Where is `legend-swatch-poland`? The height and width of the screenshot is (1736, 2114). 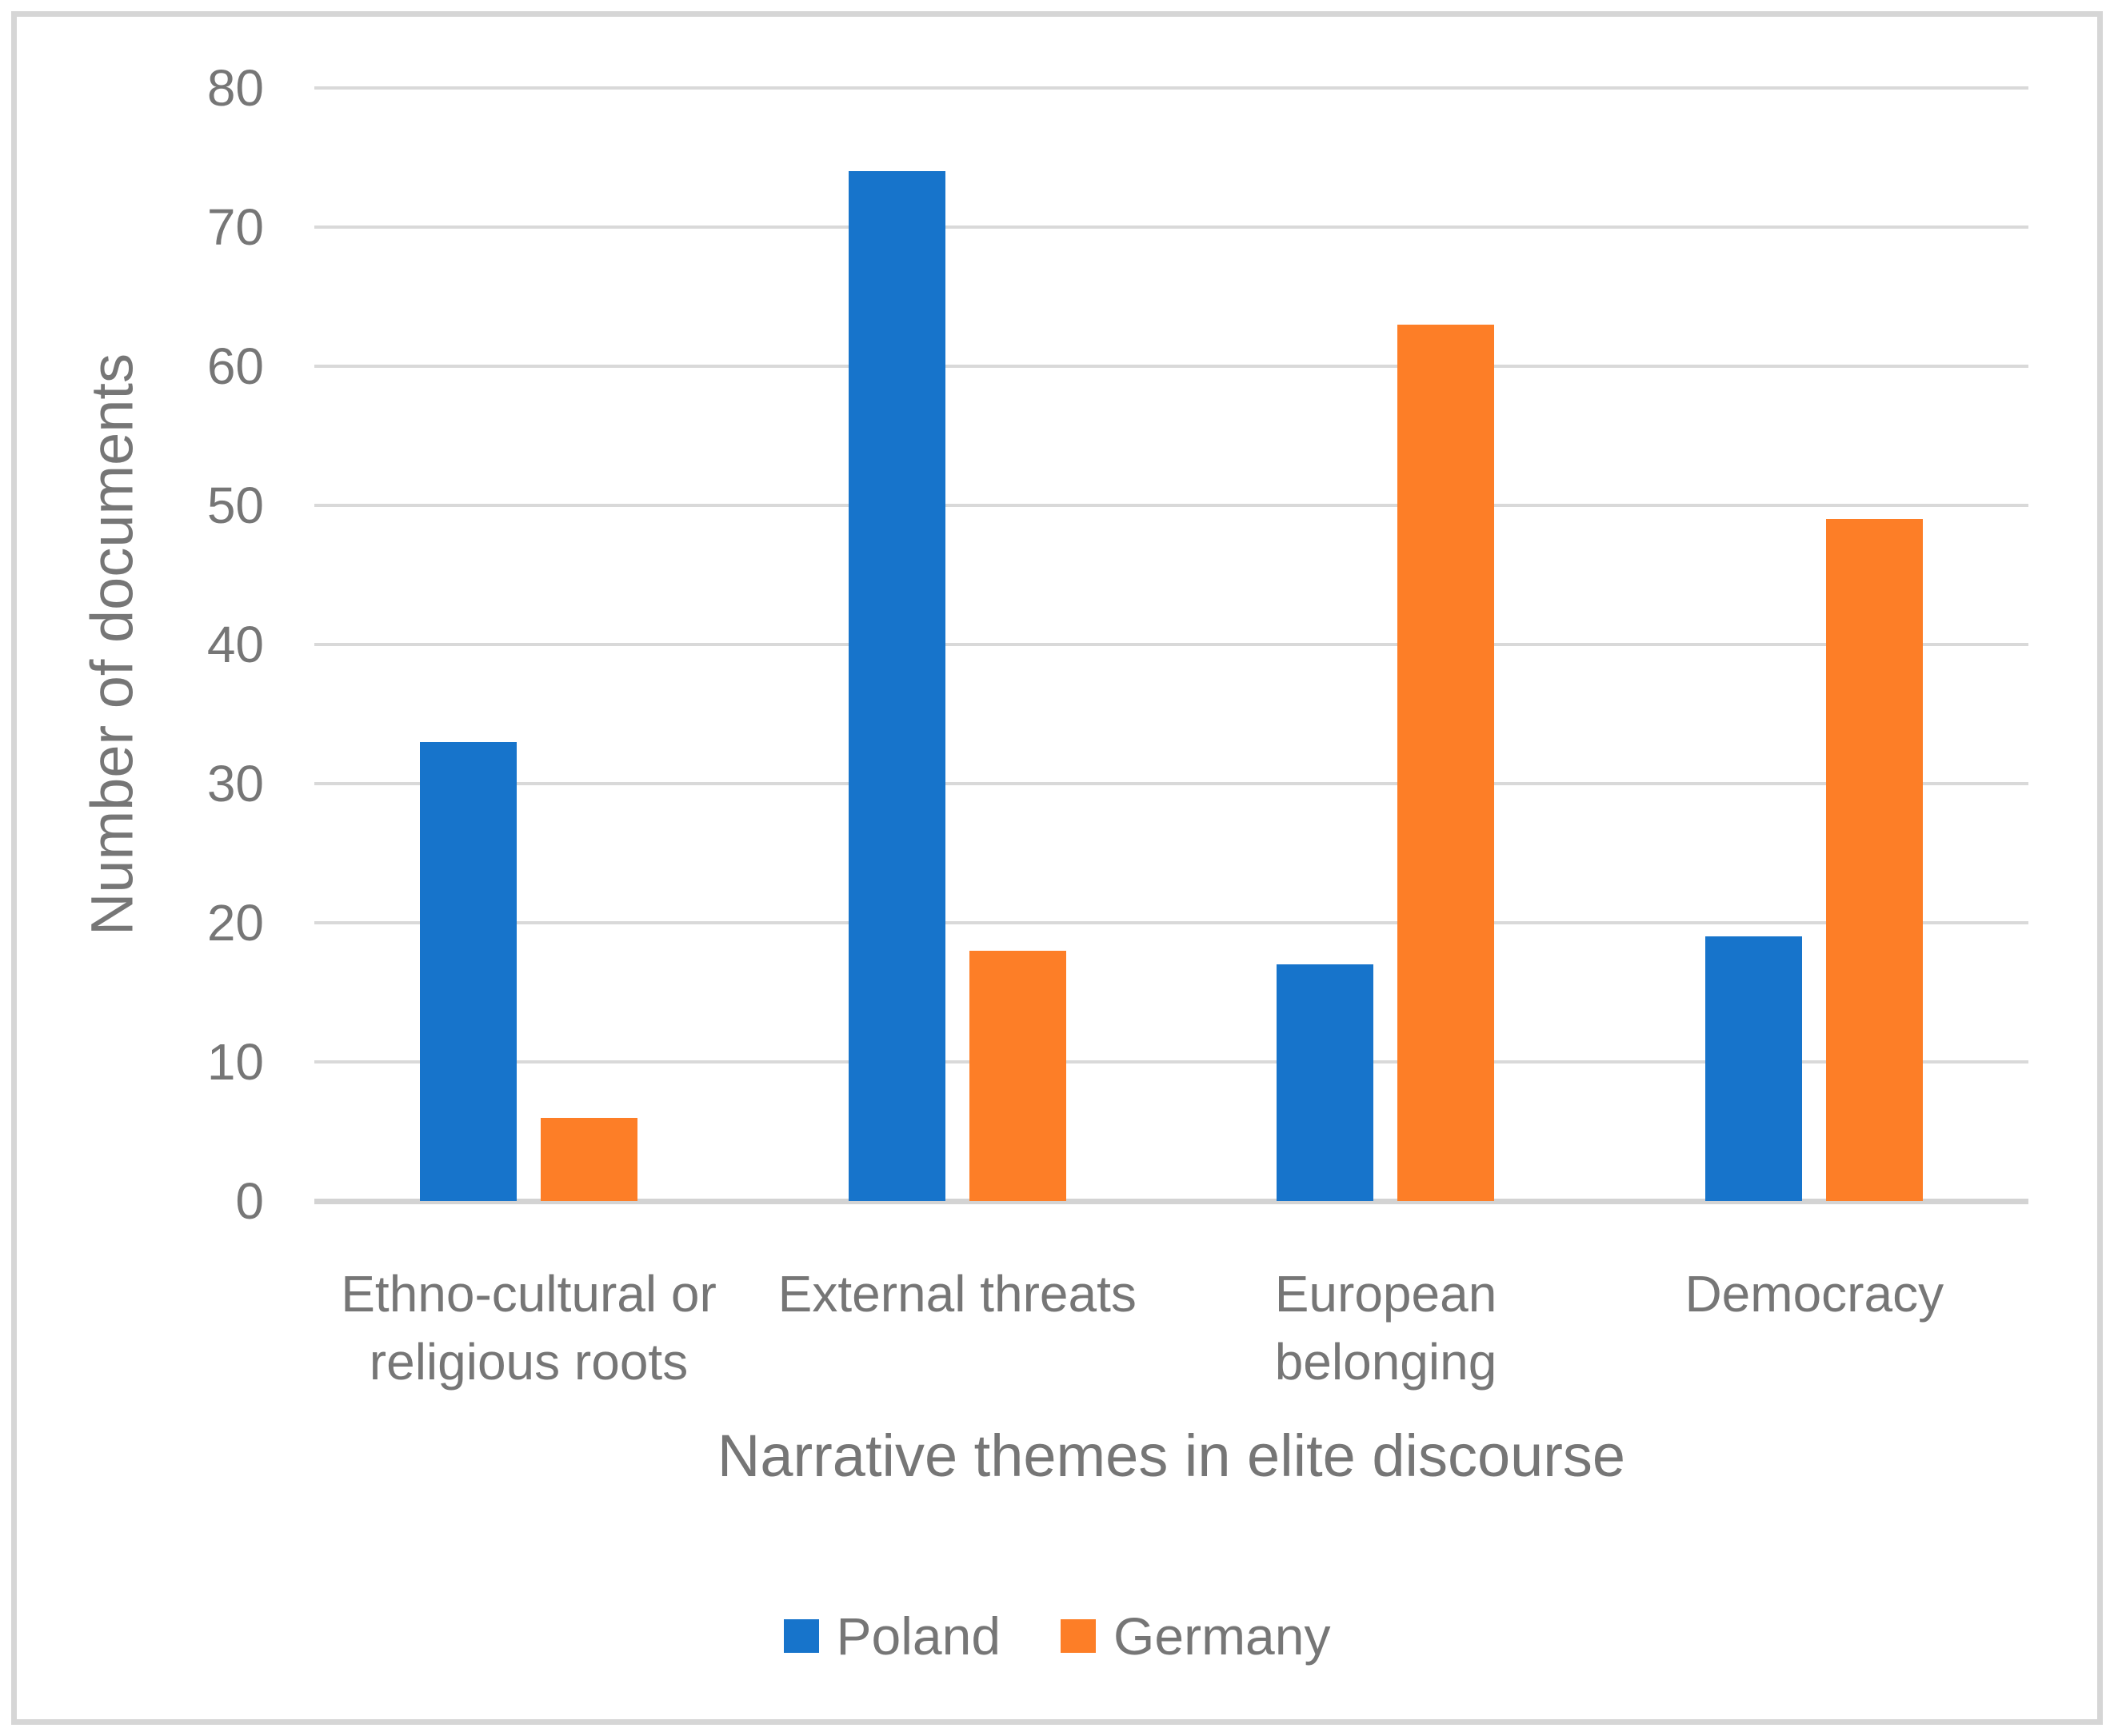 legend-swatch-poland is located at coordinates (801, 1636).